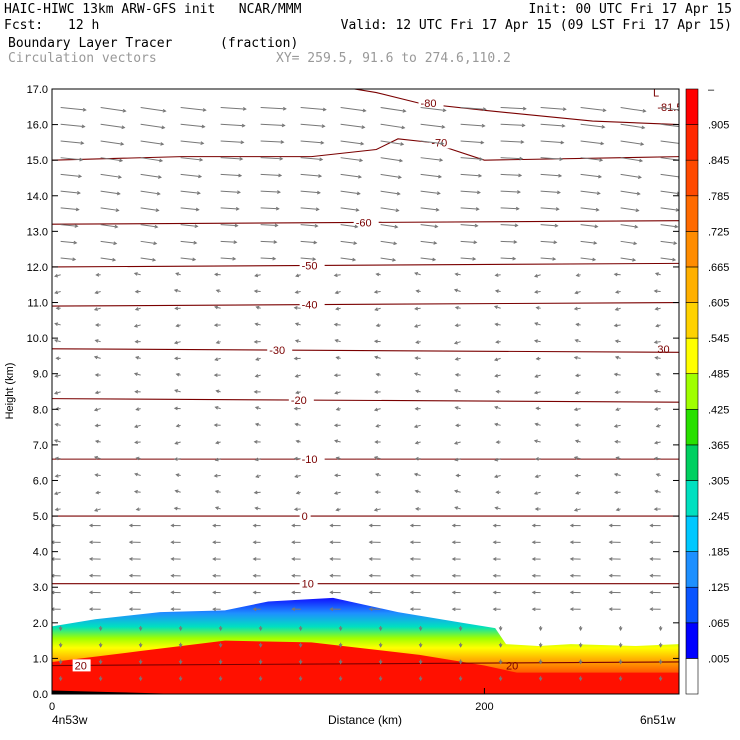 This screenshot has width=740, height=740. What do you see at coordinates (40, 695) in the screenshot?
I see `y-tick-label: 0.0` at bounding box center [40, 695].